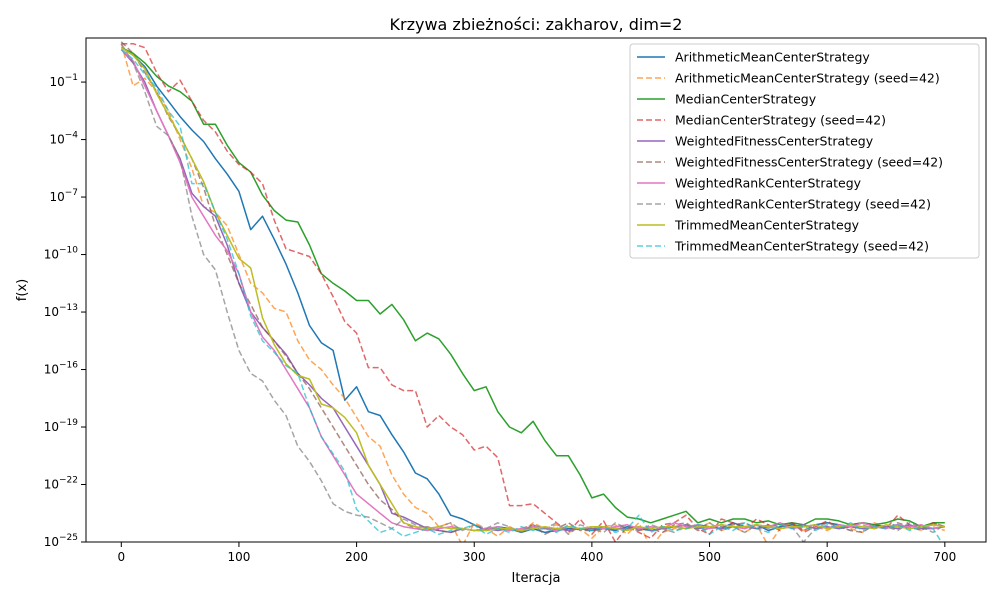 This screenshot has width=1000, height=600. Describe the element at coordinates (746, 99) in the screenshot. I see `legend-label: MedianCenterStrategy` at that location.